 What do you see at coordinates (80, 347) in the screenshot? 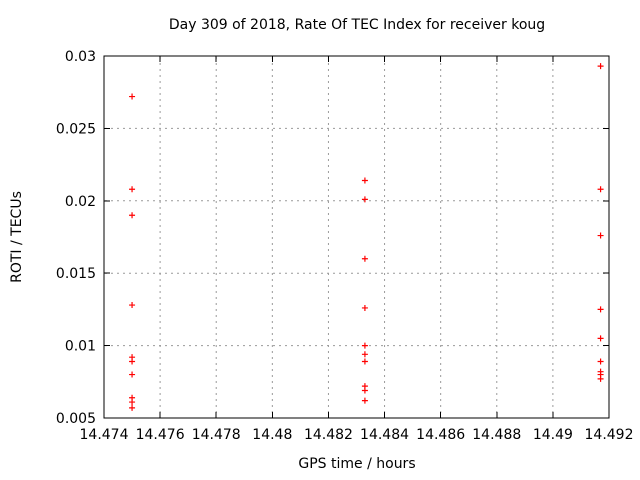
I see `y-tick-label: 0.01` at bounding box center [80, 347].